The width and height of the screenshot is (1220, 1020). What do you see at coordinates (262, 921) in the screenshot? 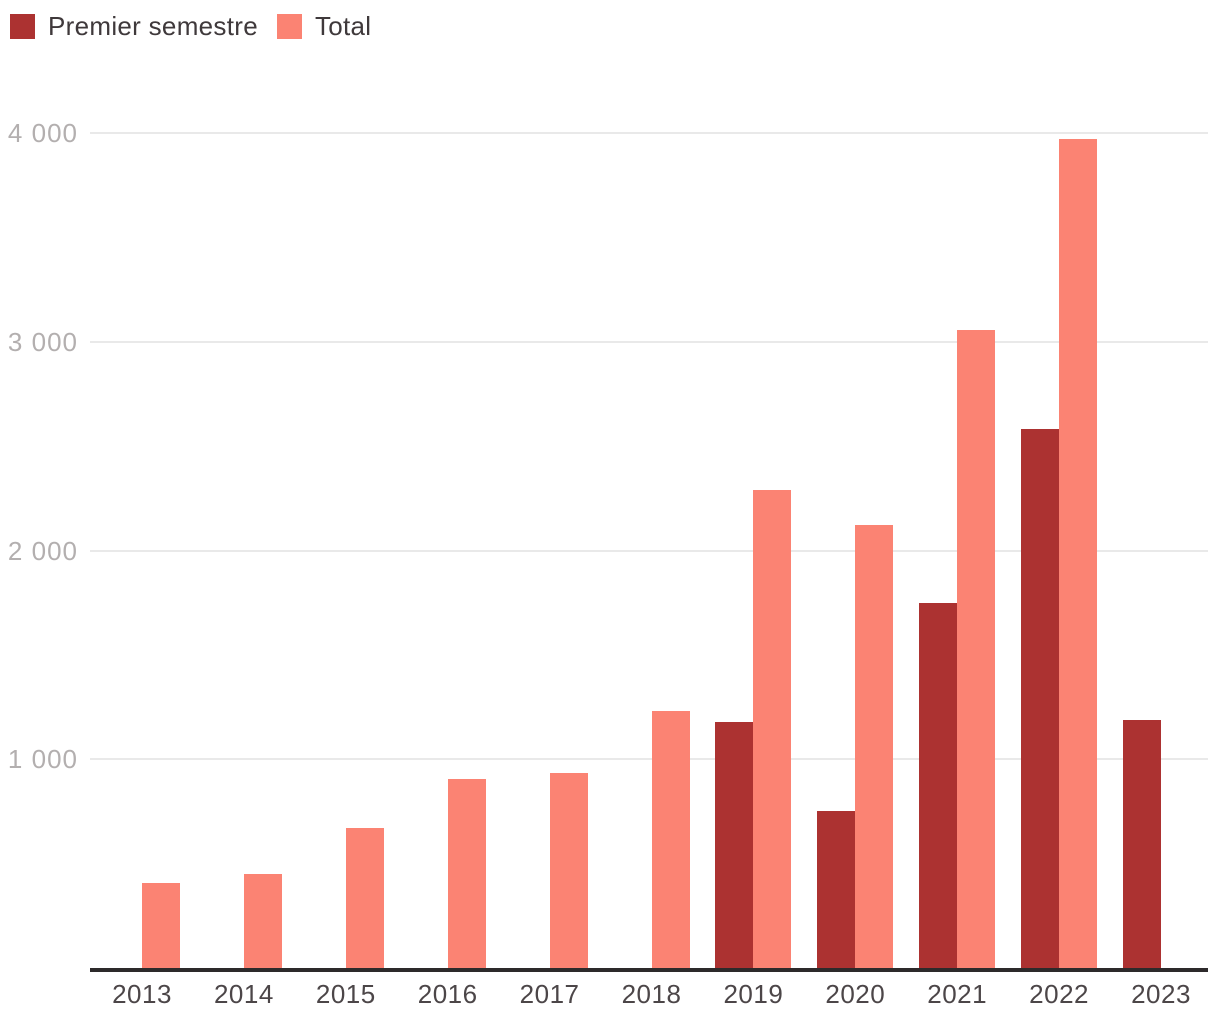
I see `bar-total-2014` at bounding box center [262, 921].